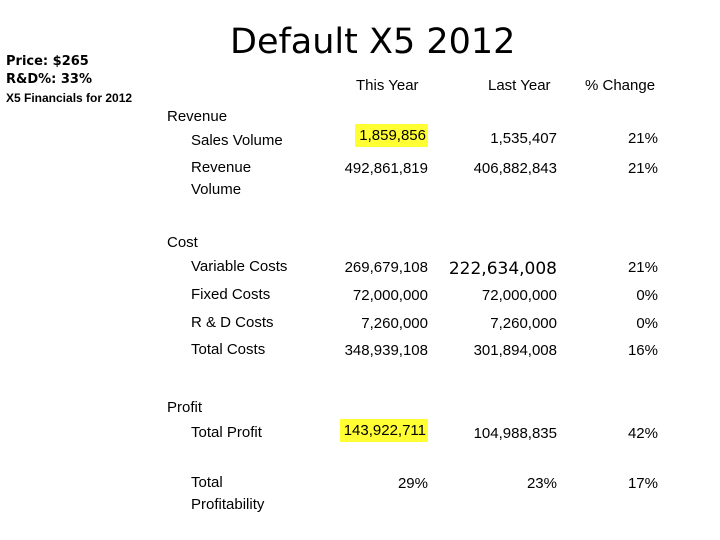  Describe the element at coordinates (642, 483) in the screenshot. I see `cell-total-profitability-change: 17%` at that location.